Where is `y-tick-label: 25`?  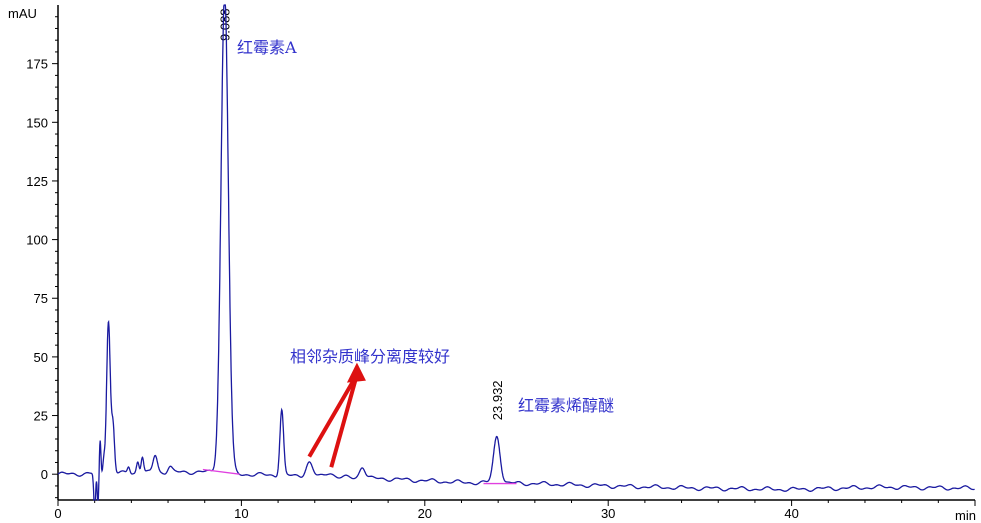 y-tick-label: 25 is located at coordinates (41, 416).